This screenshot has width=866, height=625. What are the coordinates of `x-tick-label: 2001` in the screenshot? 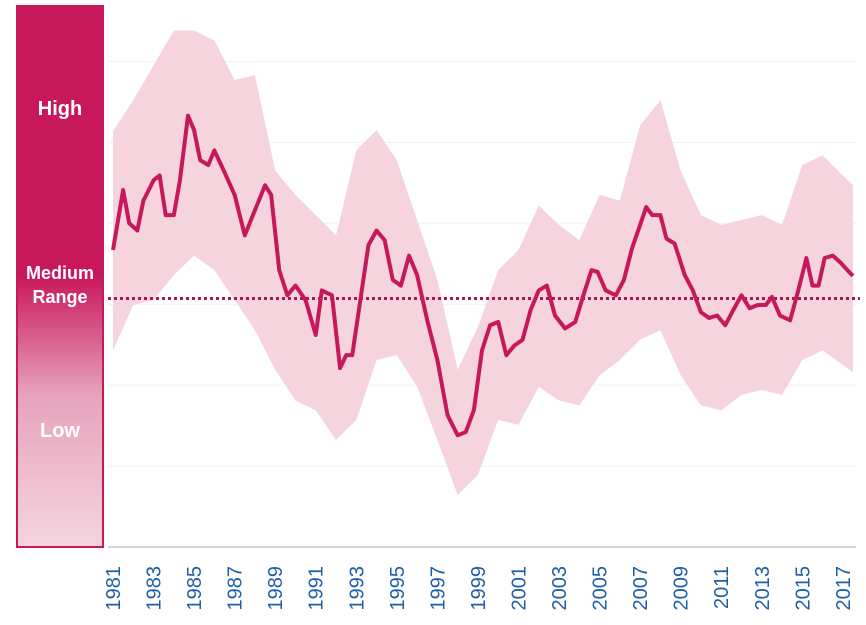 It's located at (519, 588).